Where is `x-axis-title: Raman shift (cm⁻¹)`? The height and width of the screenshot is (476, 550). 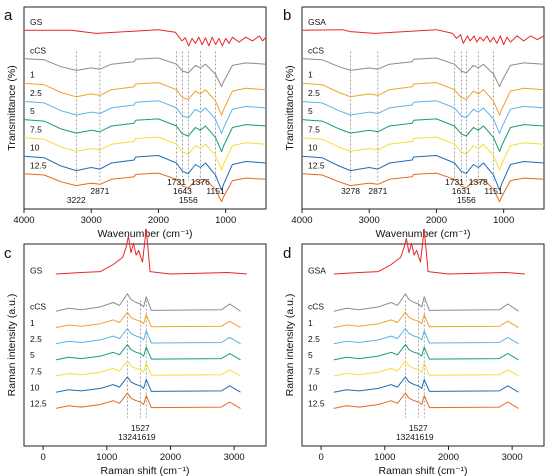
x-axis-title: Raman shift (cm⁻¹) is located at coordinates (423, 470).